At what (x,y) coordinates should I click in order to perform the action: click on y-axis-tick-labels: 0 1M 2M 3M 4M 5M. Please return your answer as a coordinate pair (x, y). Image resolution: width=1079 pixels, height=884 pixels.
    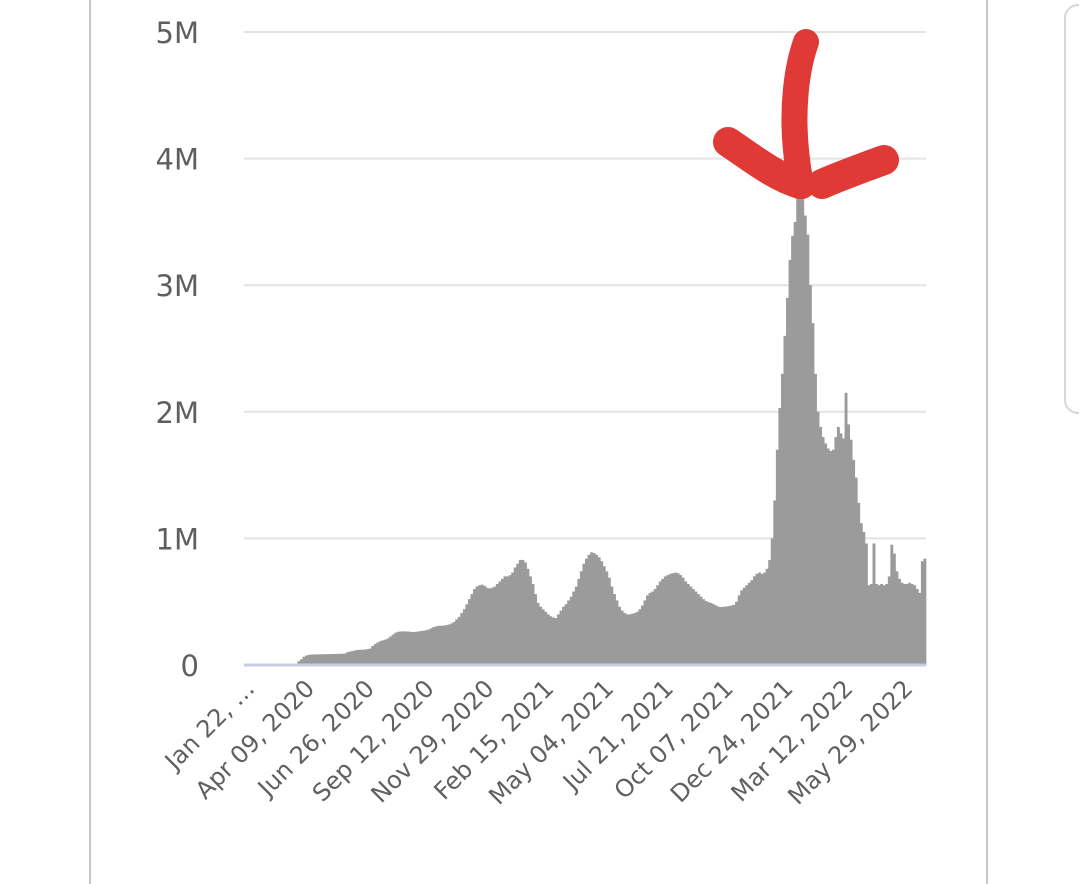
    Looking at the image, I should click on (177, 349).